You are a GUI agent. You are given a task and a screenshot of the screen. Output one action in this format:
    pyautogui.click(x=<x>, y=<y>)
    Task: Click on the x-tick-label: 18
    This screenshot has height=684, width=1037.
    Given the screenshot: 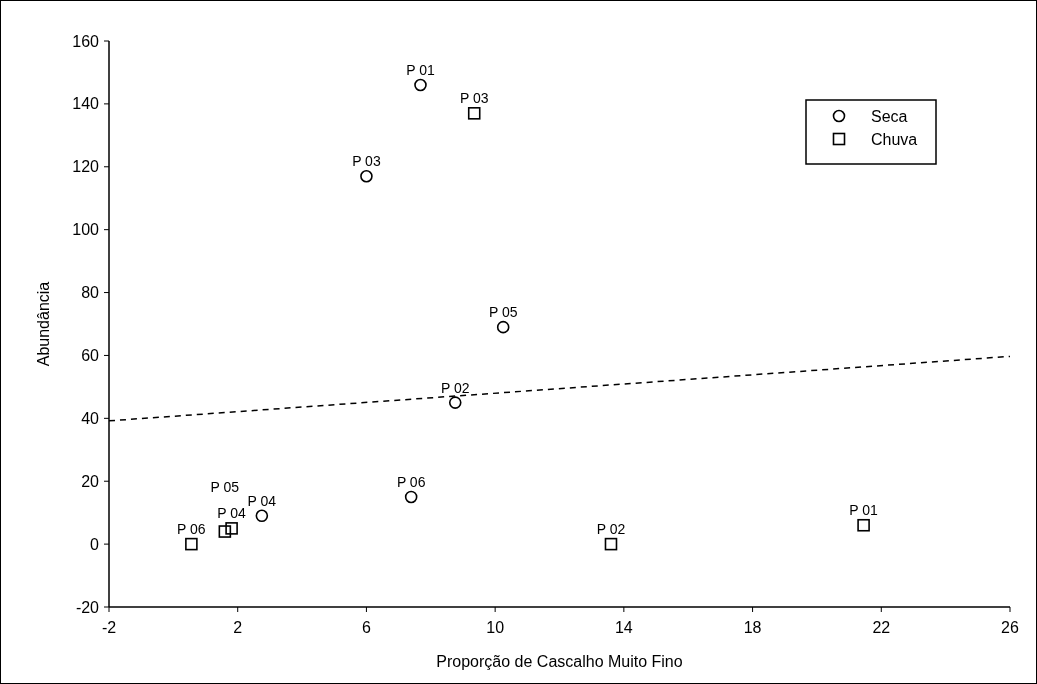 What is the action you would take?
    pyautogui.click(x=752, y=627)
    